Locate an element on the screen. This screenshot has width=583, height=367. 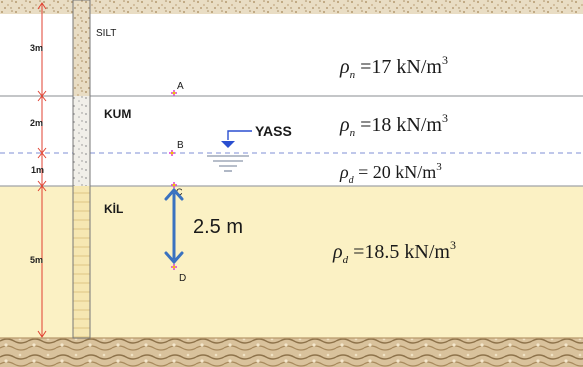
depth-dimension is located at coordinates (42, 170).